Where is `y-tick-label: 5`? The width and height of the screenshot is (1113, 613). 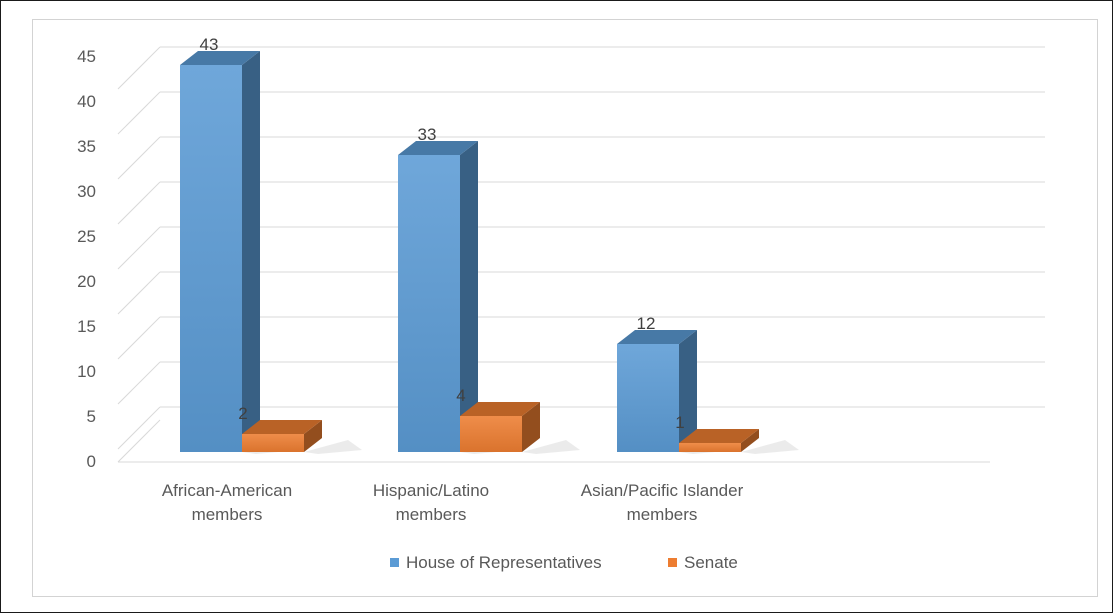
y-tick-label: 5 is located at coordinates (91, 416).